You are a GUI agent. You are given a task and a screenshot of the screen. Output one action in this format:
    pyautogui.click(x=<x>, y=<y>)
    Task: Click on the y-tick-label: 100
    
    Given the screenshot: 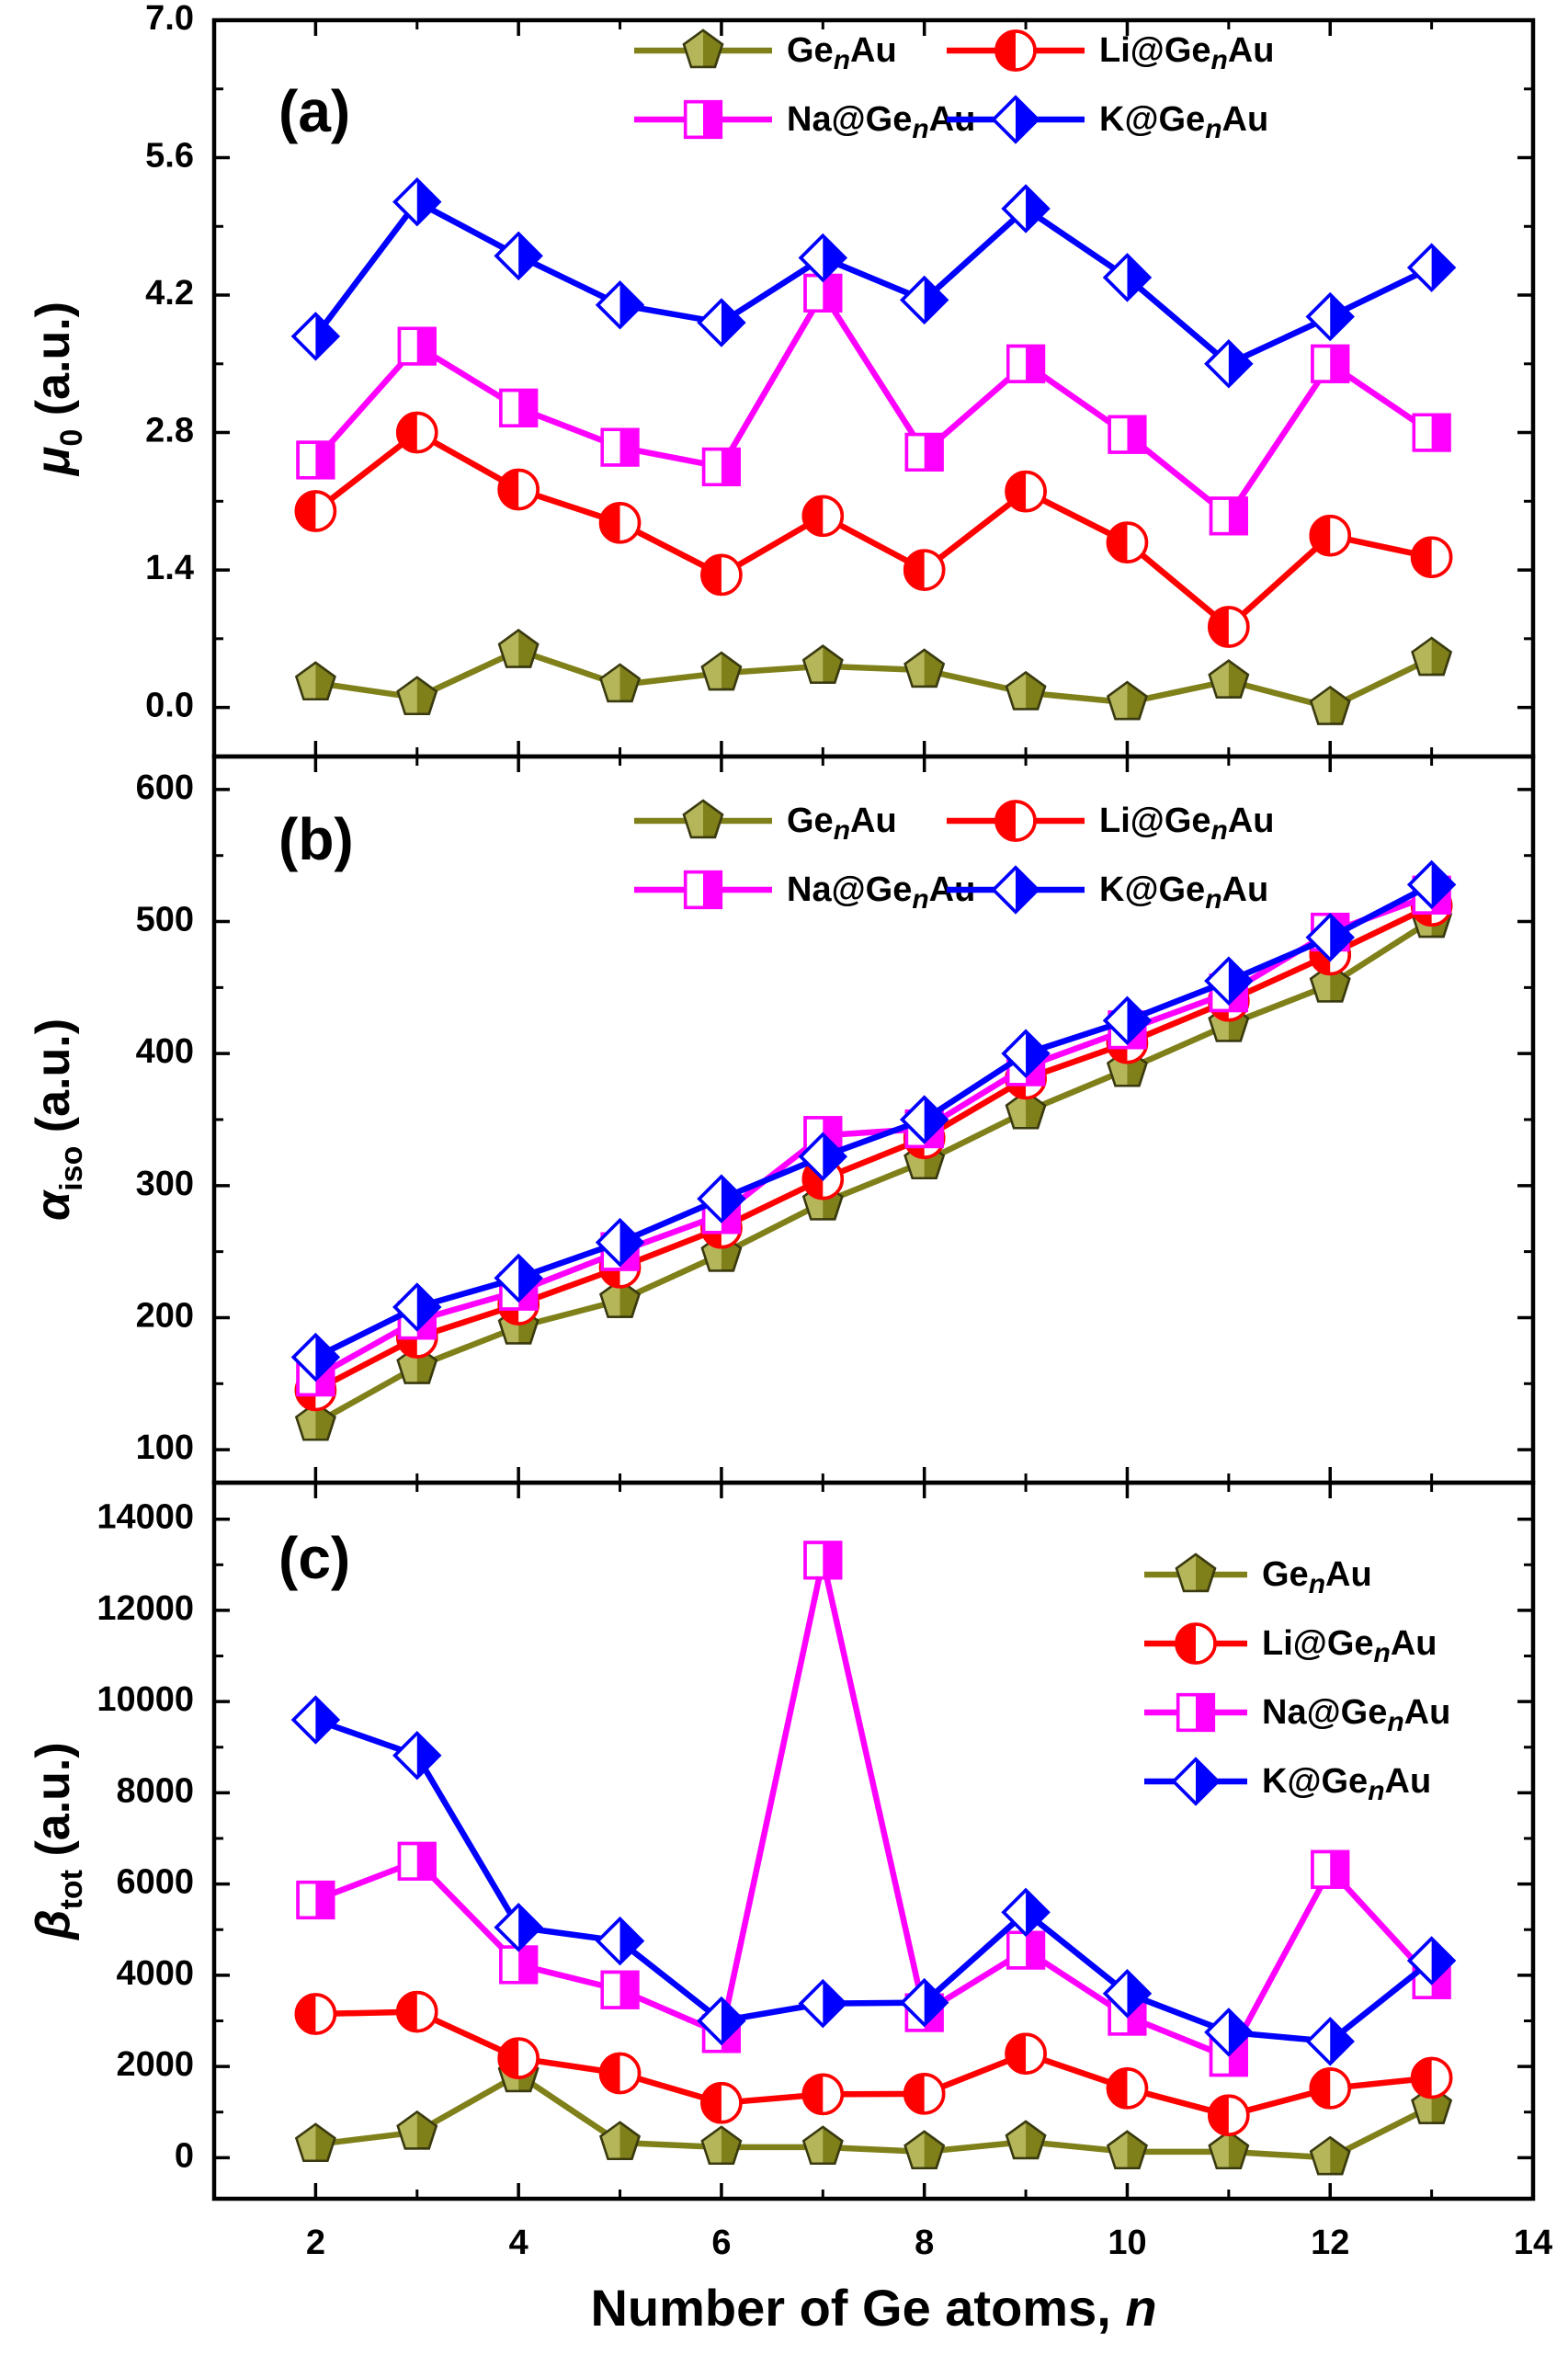 What is the action you would take?
    pyautogui.click(x=165, y=1447)
    